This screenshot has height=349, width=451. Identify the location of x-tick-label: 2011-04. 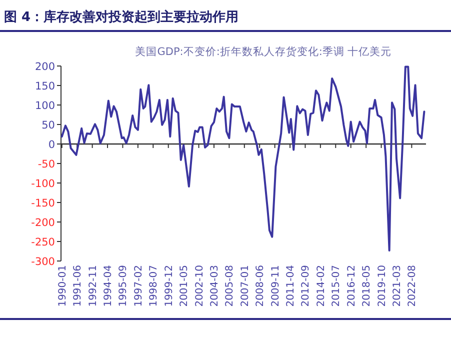
(291, 286).